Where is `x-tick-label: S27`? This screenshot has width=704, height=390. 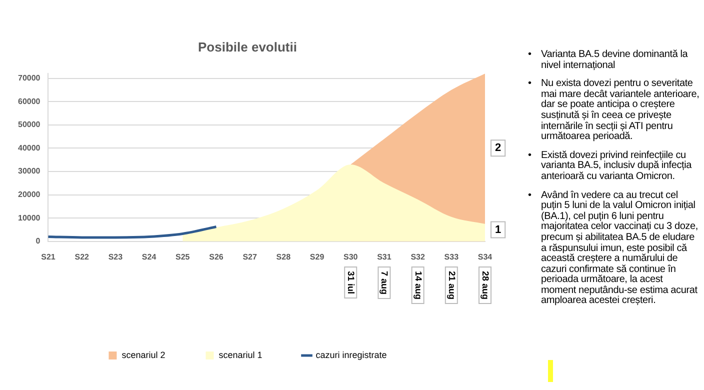
x-tick-label: S27 is located at coordinates (250, 257).